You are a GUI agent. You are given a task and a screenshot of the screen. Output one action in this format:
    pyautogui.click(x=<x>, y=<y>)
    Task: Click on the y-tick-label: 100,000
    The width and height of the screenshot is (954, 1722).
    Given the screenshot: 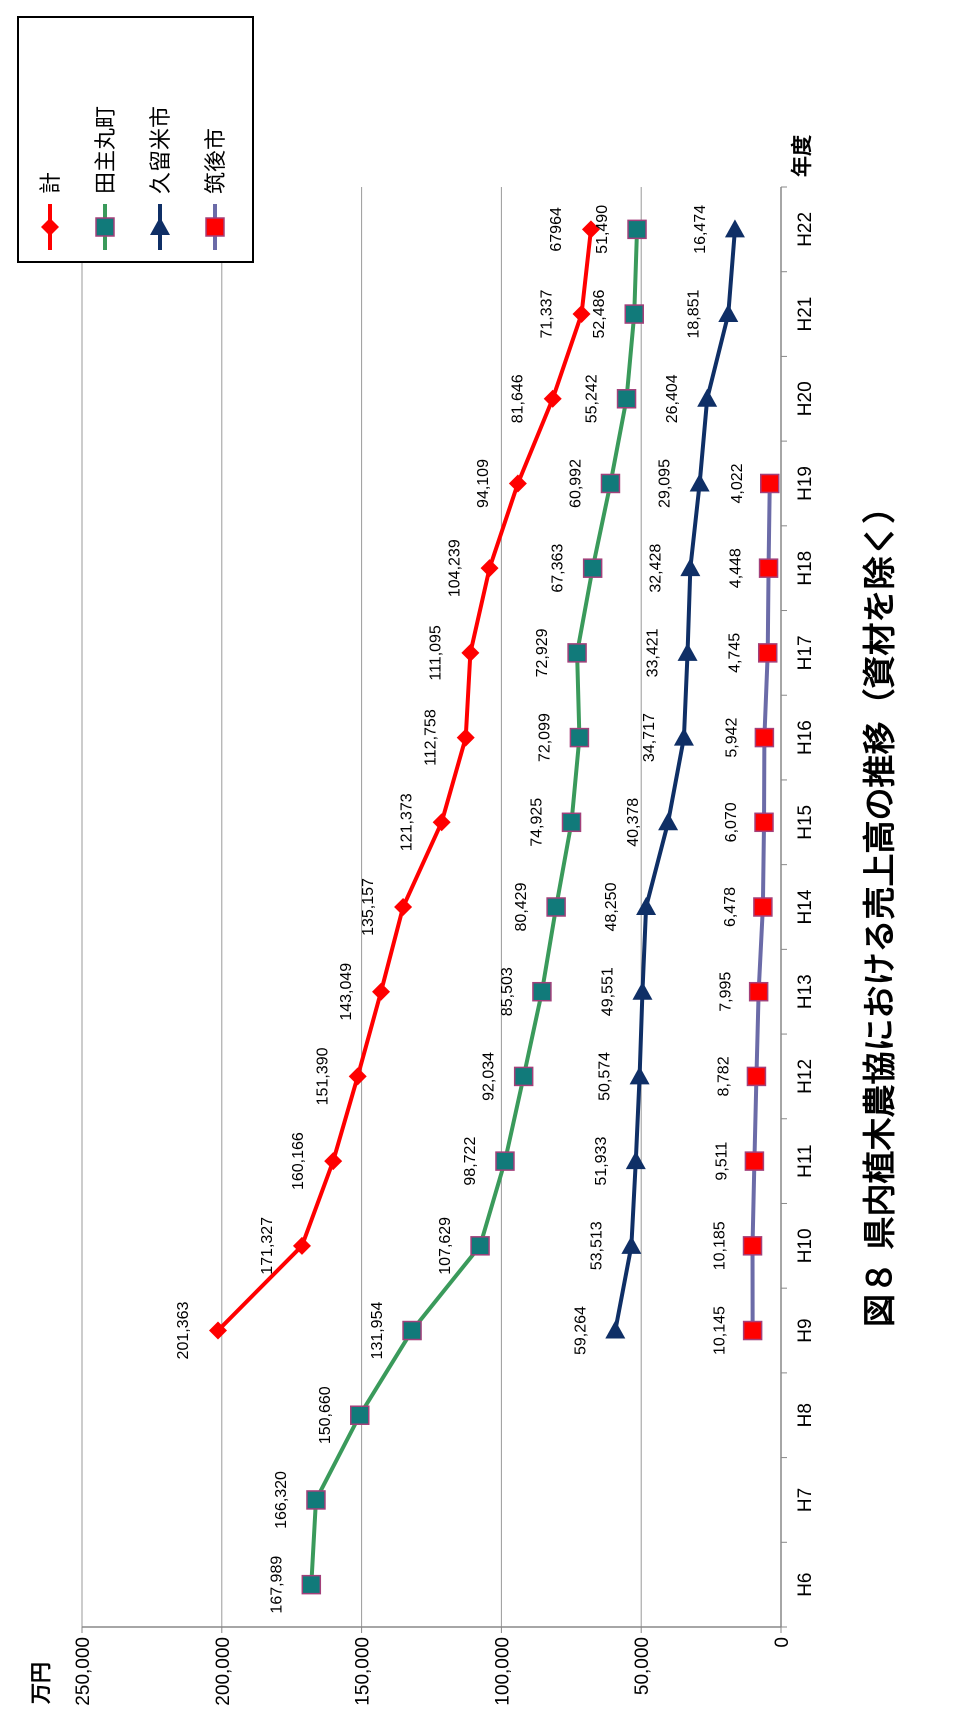 What is the action you would take?
    pyautogui.click(x=502, y=1671)
    